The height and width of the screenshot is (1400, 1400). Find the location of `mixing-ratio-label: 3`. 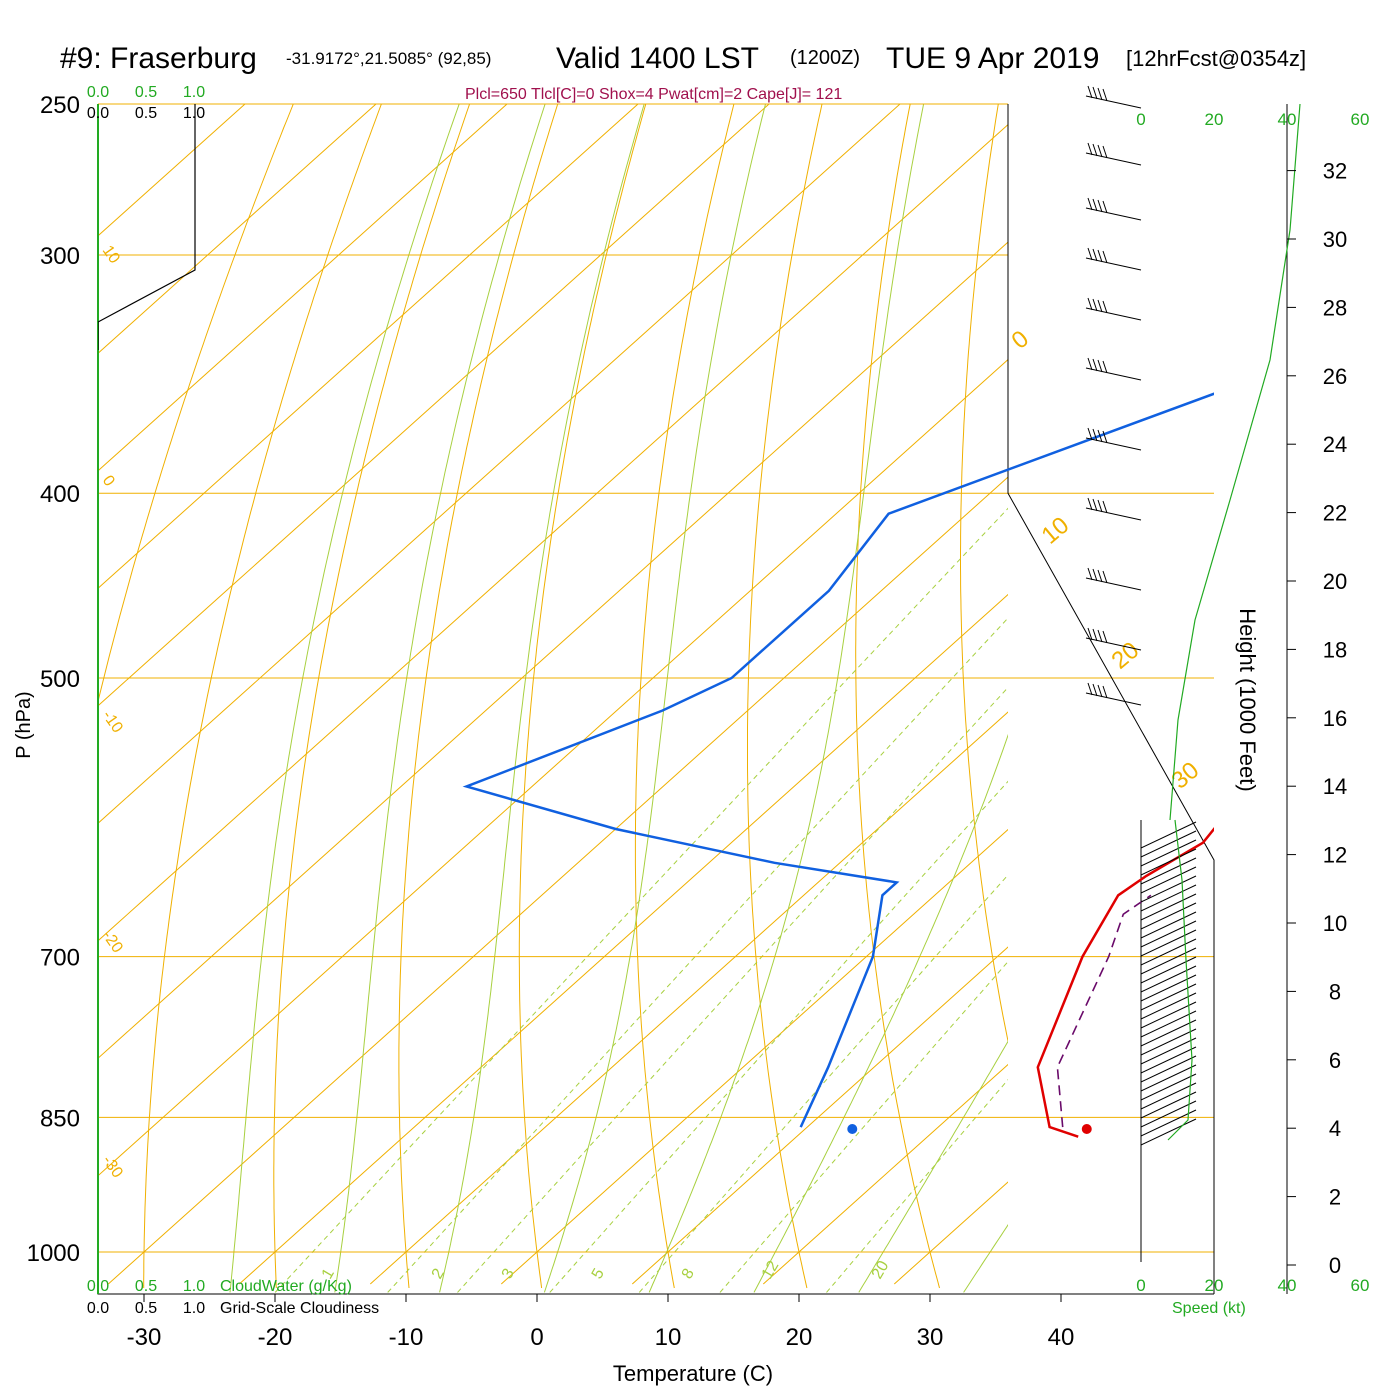

mixing-ratio-label: 3 is located at coordinates (508, 1274).